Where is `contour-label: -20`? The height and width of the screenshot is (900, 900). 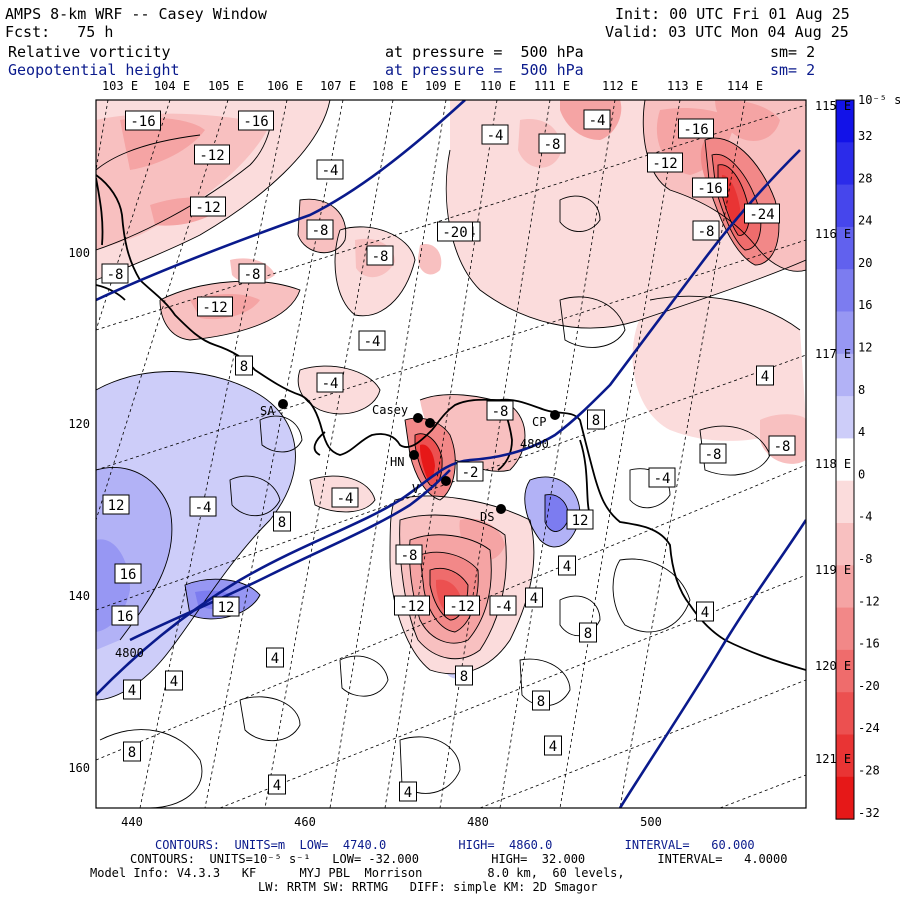 contour-label: -20 is located at coordinates (454, 233).